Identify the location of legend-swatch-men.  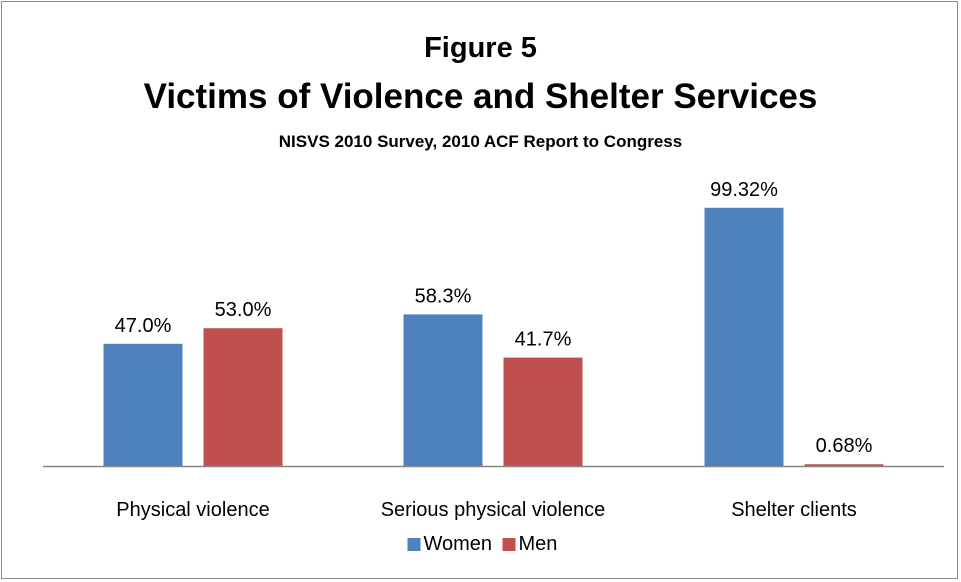
(509, 544).